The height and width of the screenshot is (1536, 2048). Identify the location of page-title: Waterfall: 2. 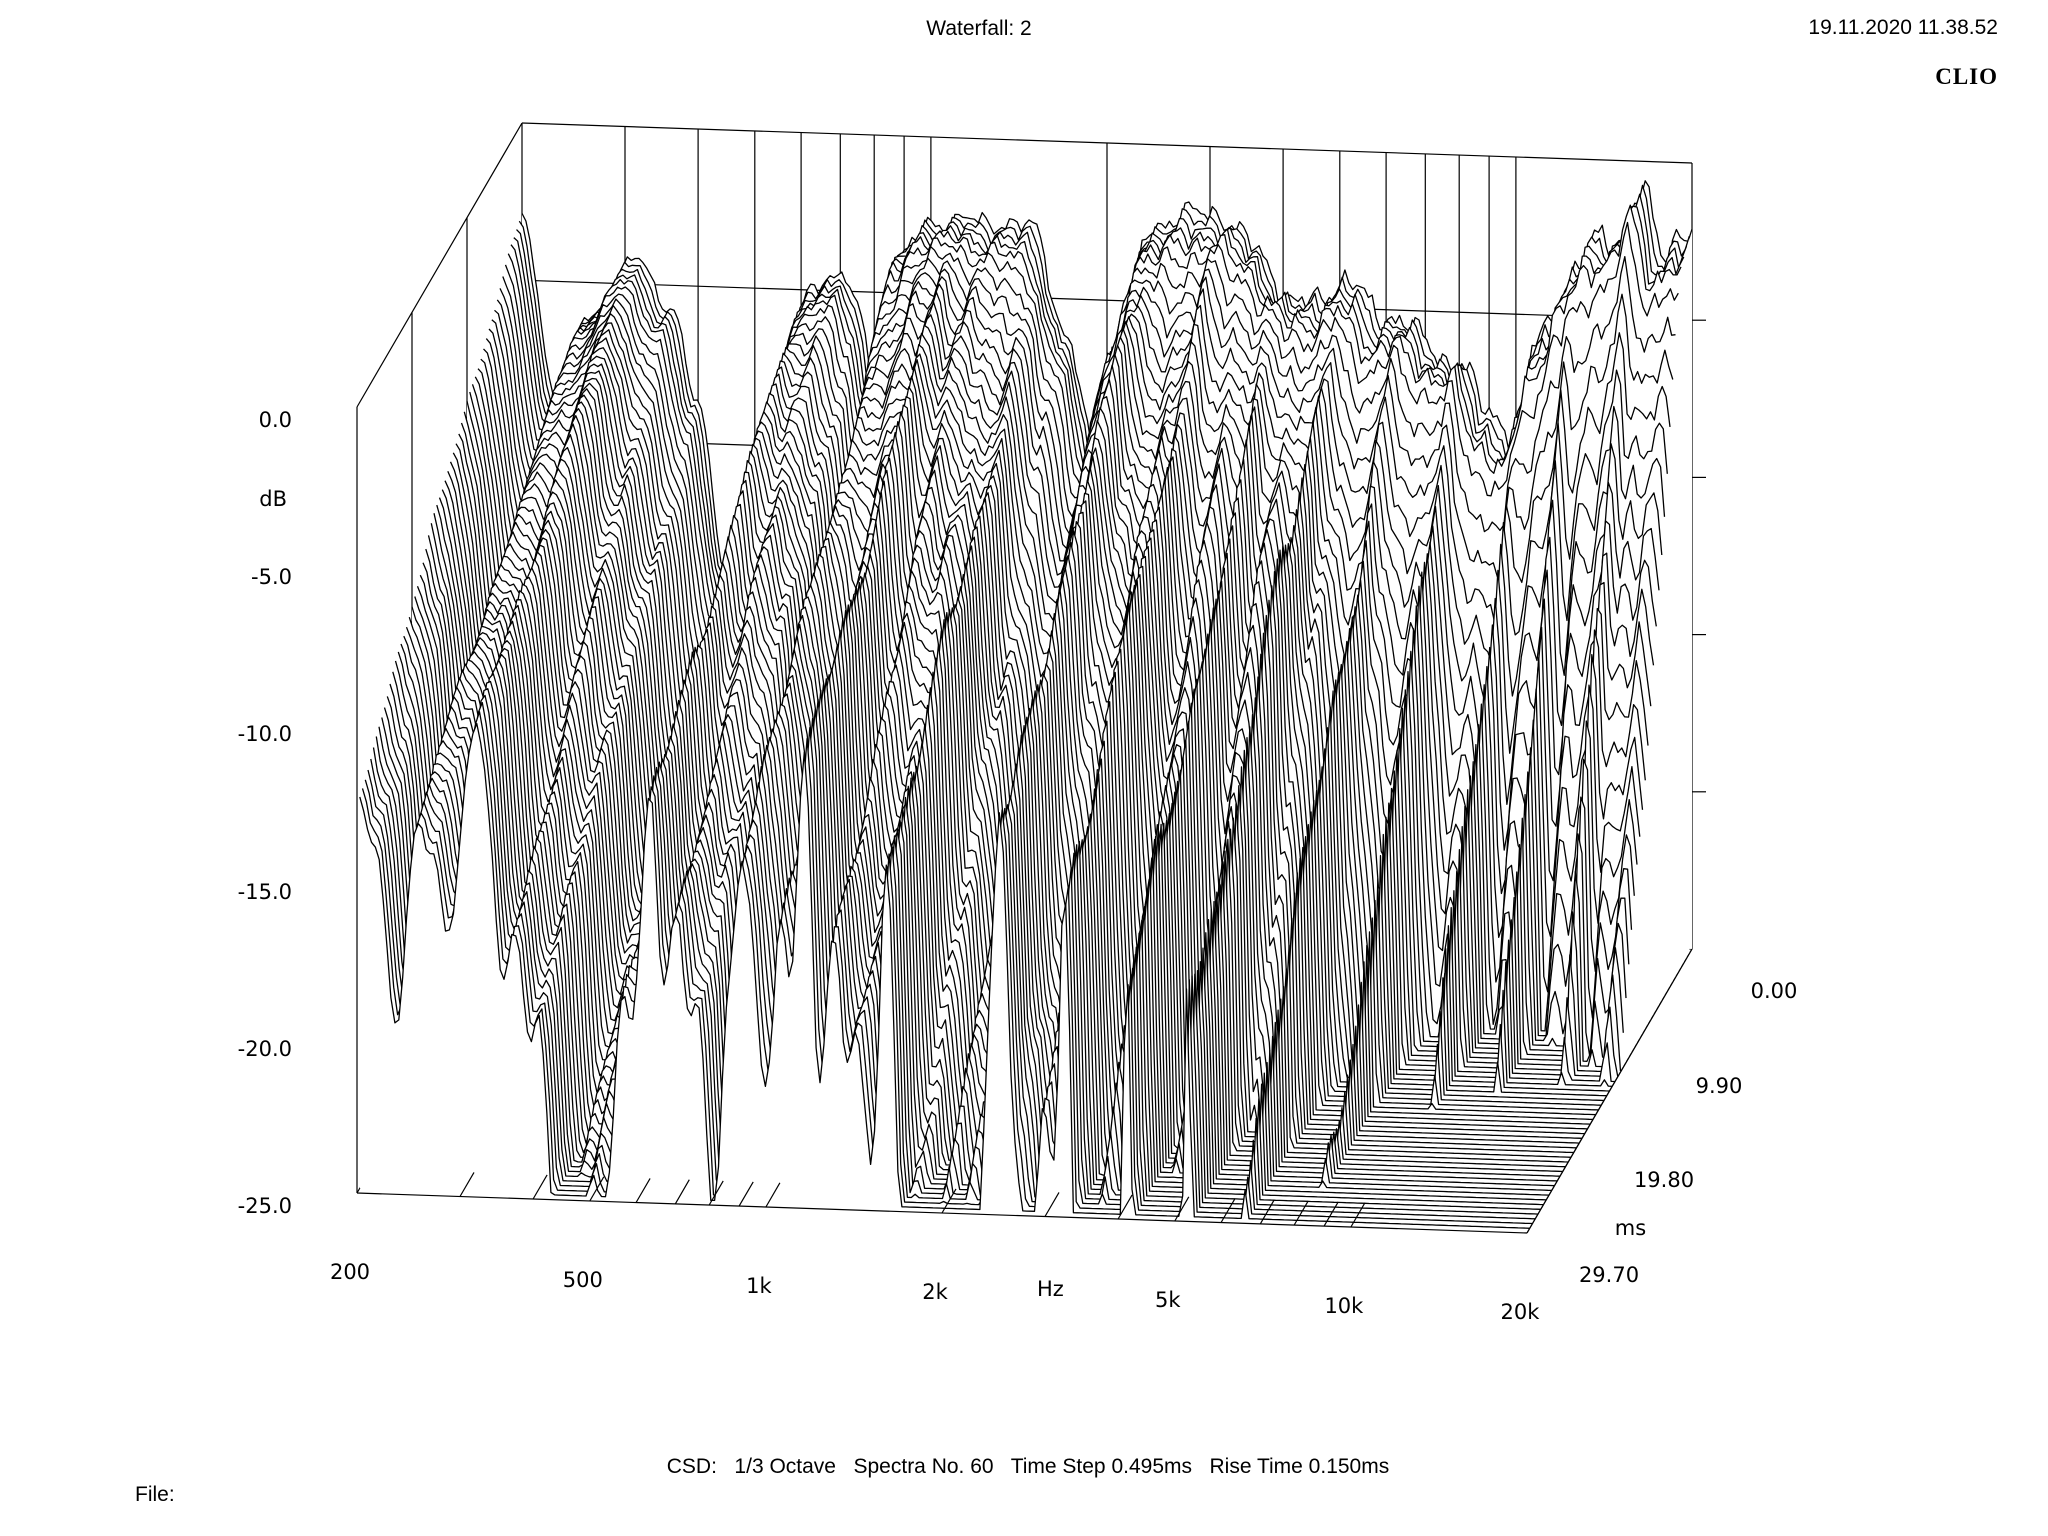
(979, 28).